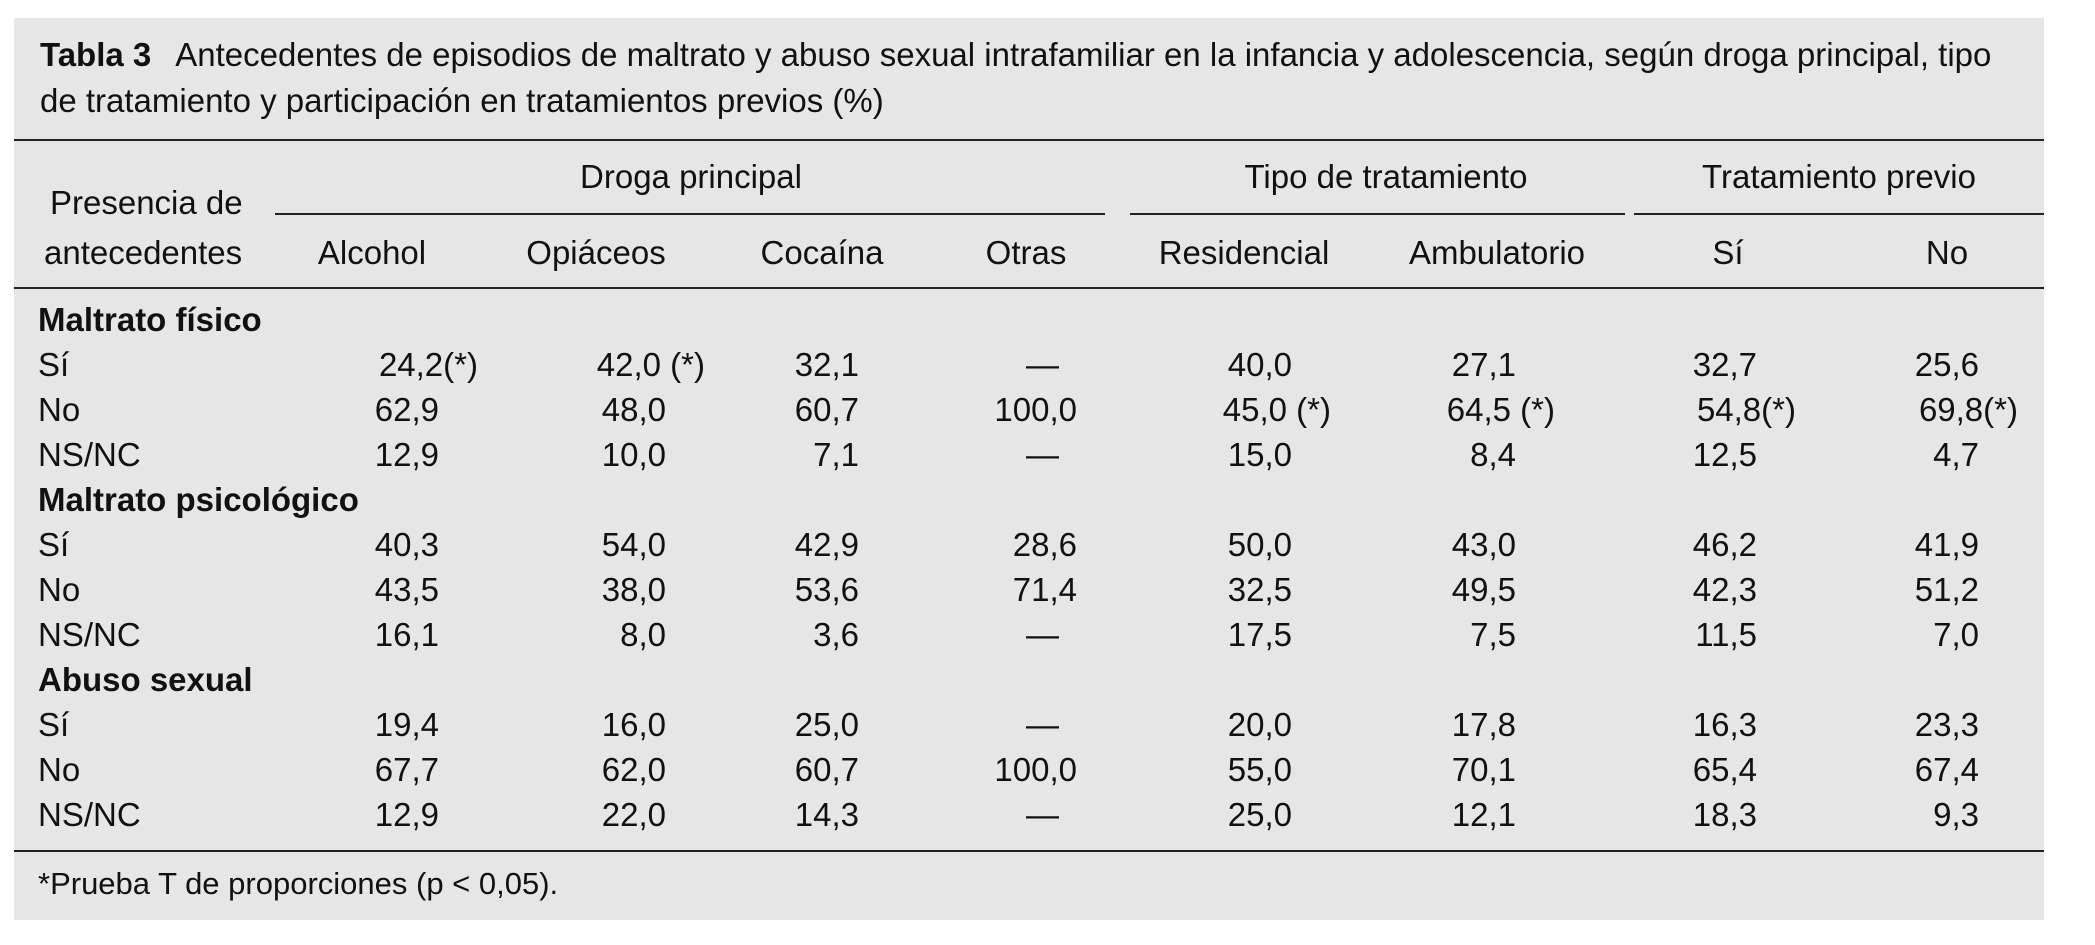 The image size is (2095, 945). What do you see at coordinates (406, 544) in the screenshot?
I see `table-cell: 40,3` at bounding box center [406, 544].